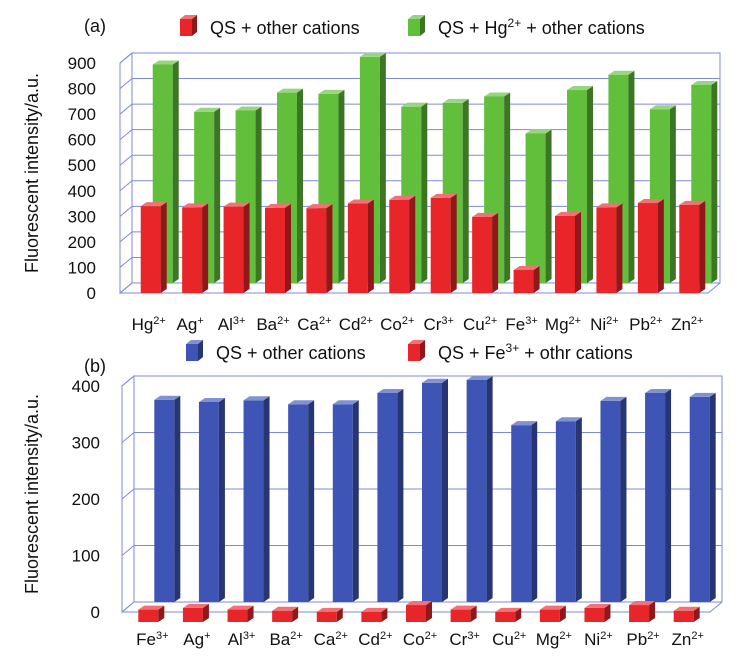 The width and height of the screenshot is (740, 672). I want to click on x-tick-label: Ba2+, so click(272, 324).